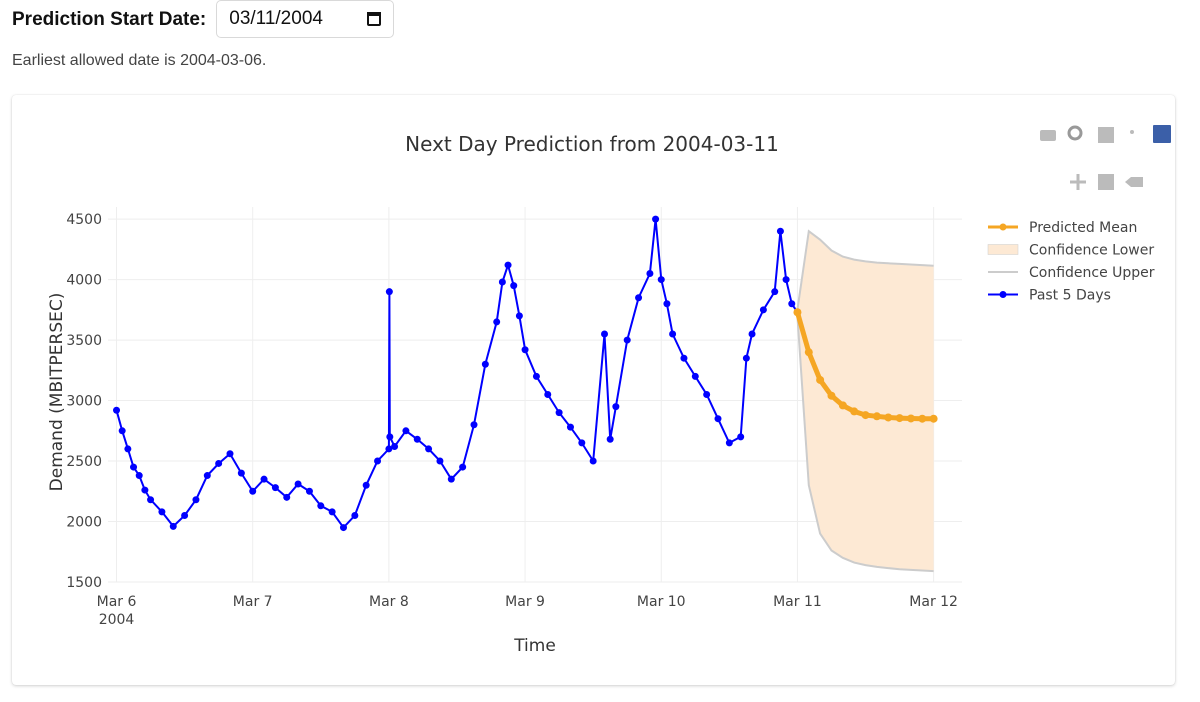 The height and width of the screenshot is (702, 1200). What do you see at coordinates (865, 444) in the screenshot?
I see `confidence-lower-line` at bounding box center [865, 444].